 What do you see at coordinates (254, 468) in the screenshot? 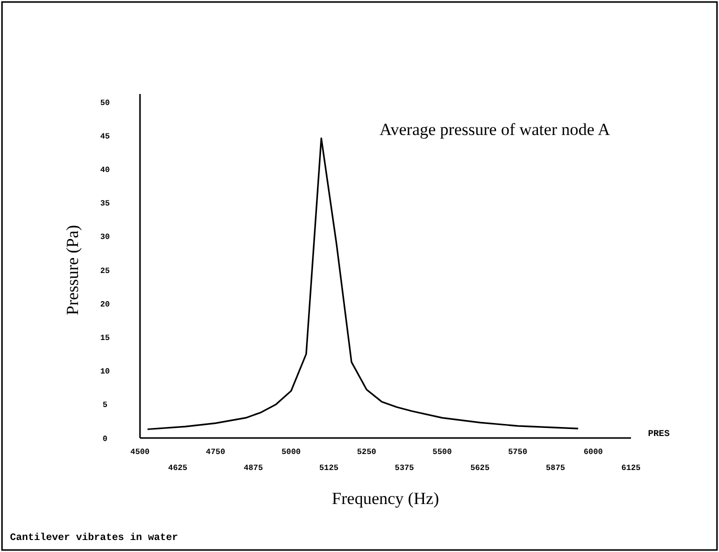
I see `x2-tick-label: 4875` at bounding box center [254, 468].